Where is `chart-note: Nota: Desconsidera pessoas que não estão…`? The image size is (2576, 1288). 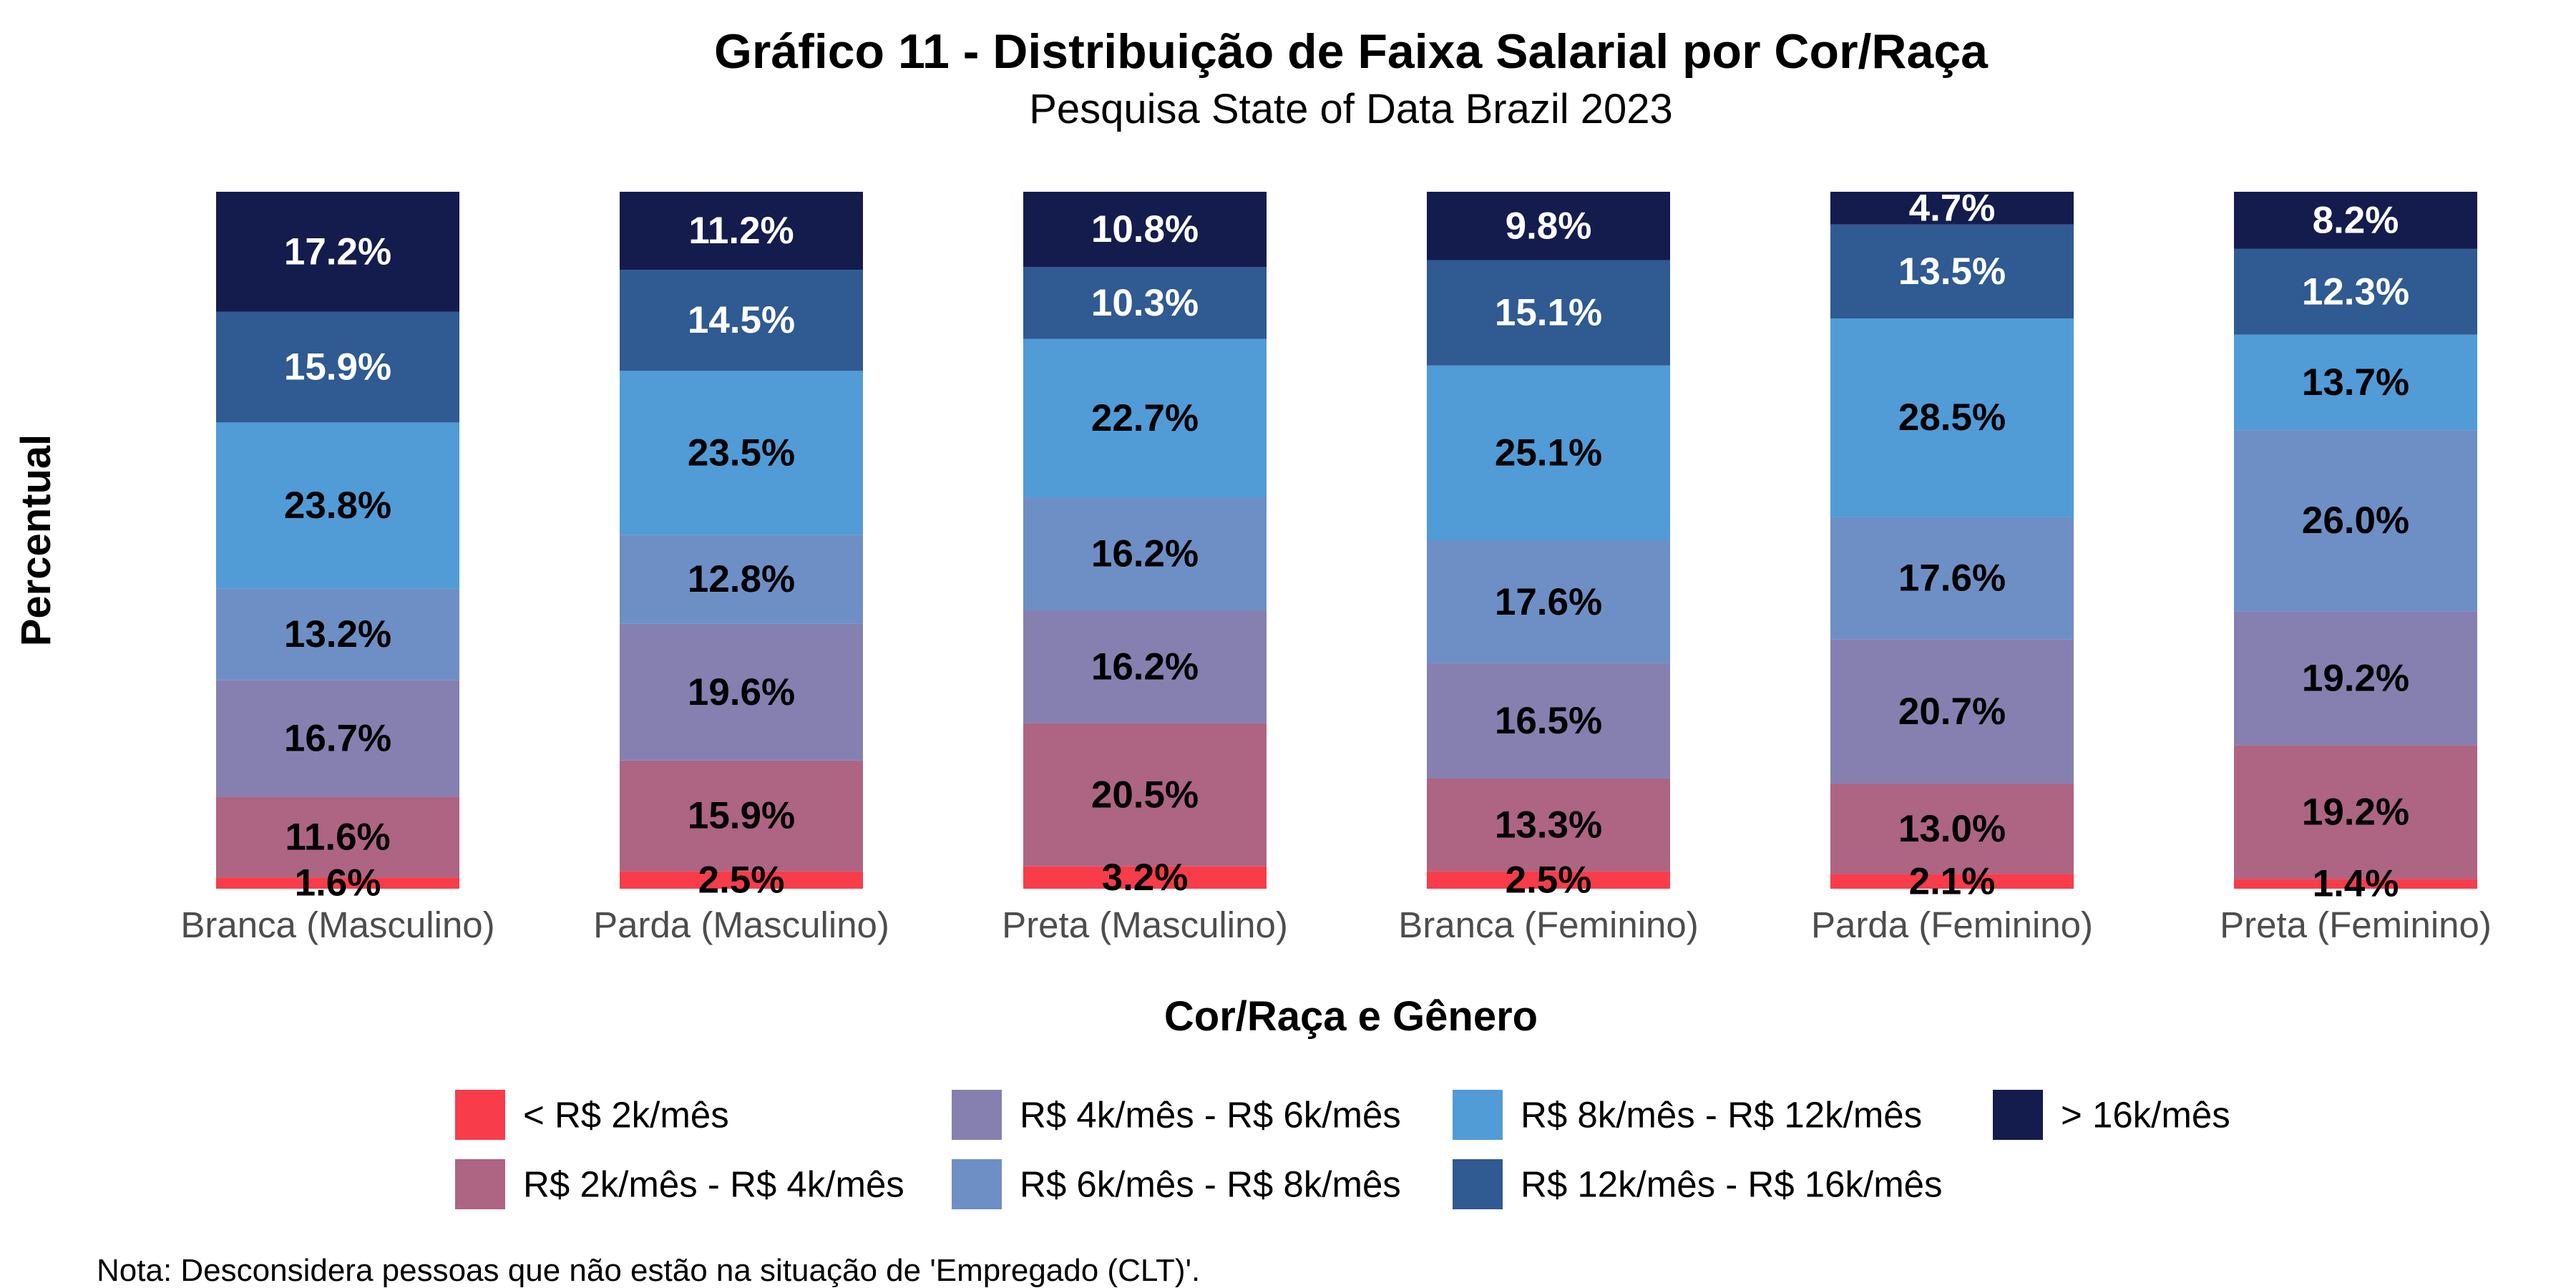 chart-note: Nota: Desconsidera pessoas que não estão… is located at coordinates (648, 1270).